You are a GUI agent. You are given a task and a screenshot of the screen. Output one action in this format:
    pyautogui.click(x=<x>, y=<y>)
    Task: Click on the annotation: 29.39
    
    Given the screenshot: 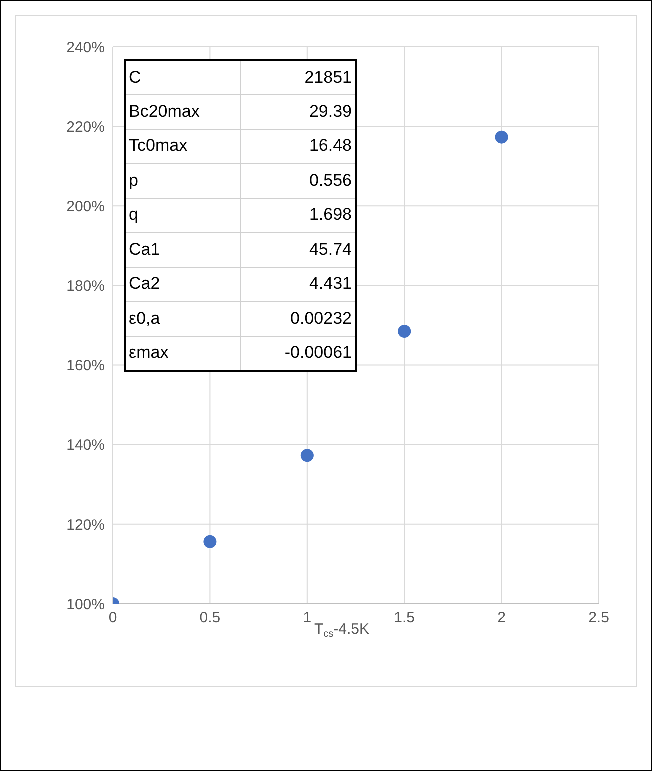 What is the action you would take?
    pyautogui.click(x=298, y=111)
    